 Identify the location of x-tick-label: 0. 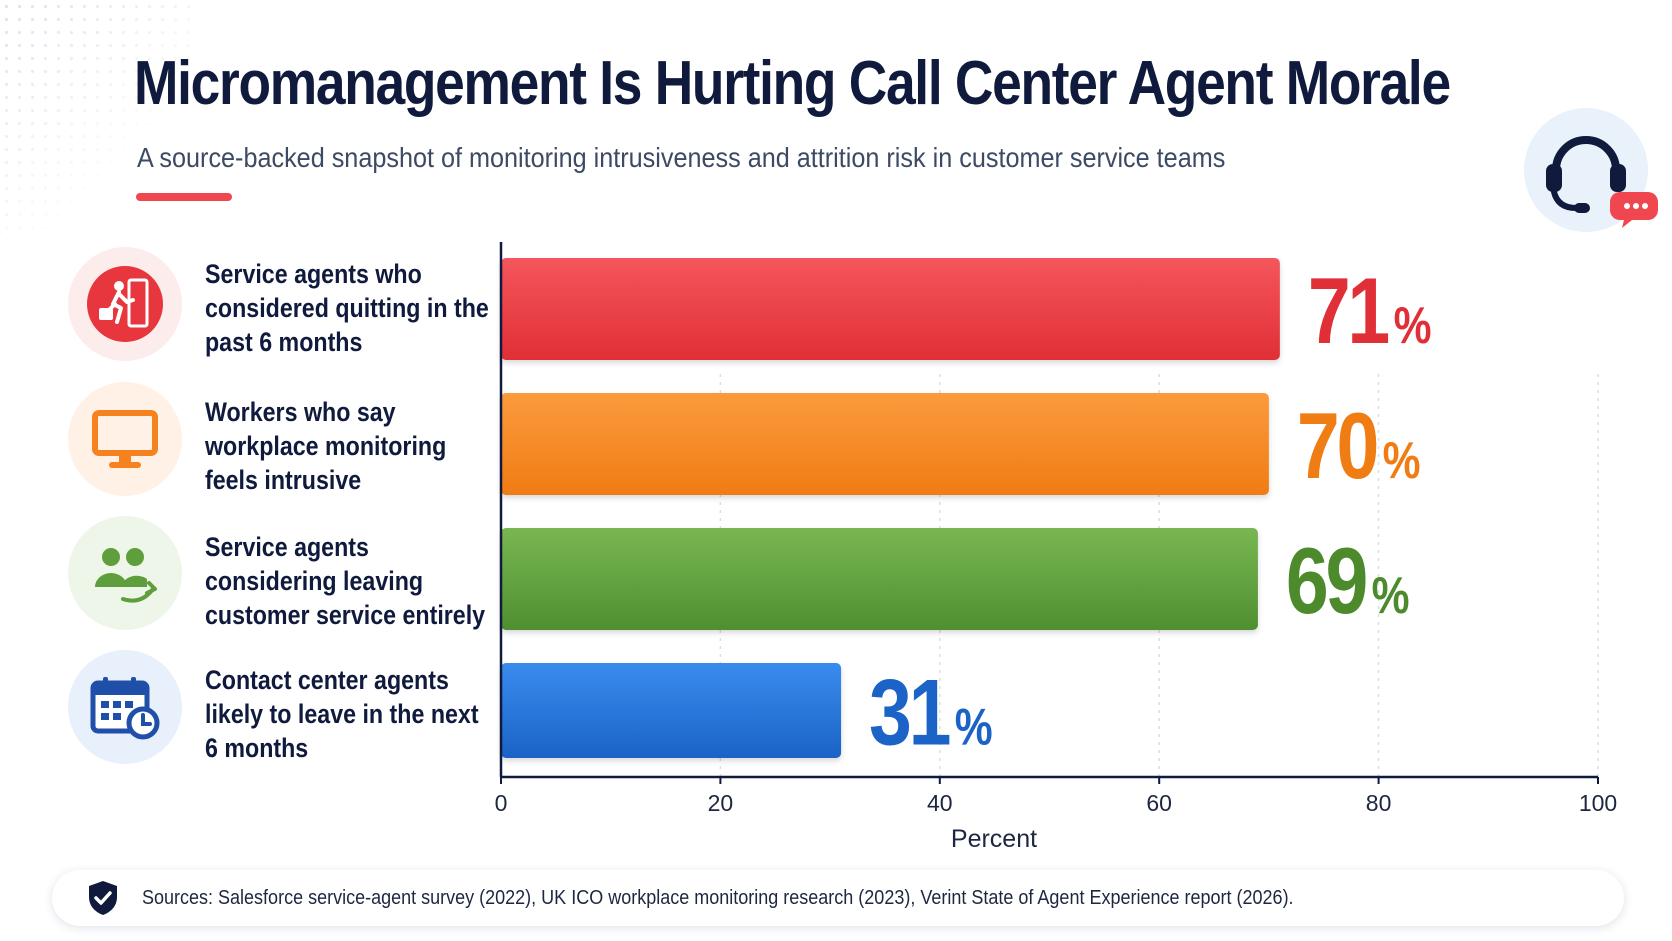
(501, 803).